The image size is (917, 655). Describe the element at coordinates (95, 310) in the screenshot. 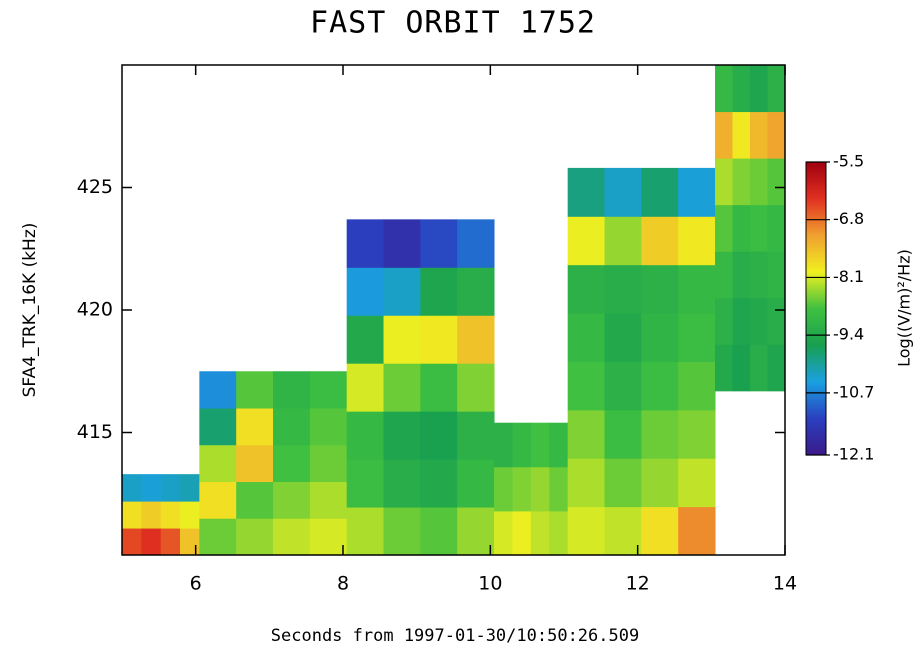

I see `y-tick-label: 420` at that location.